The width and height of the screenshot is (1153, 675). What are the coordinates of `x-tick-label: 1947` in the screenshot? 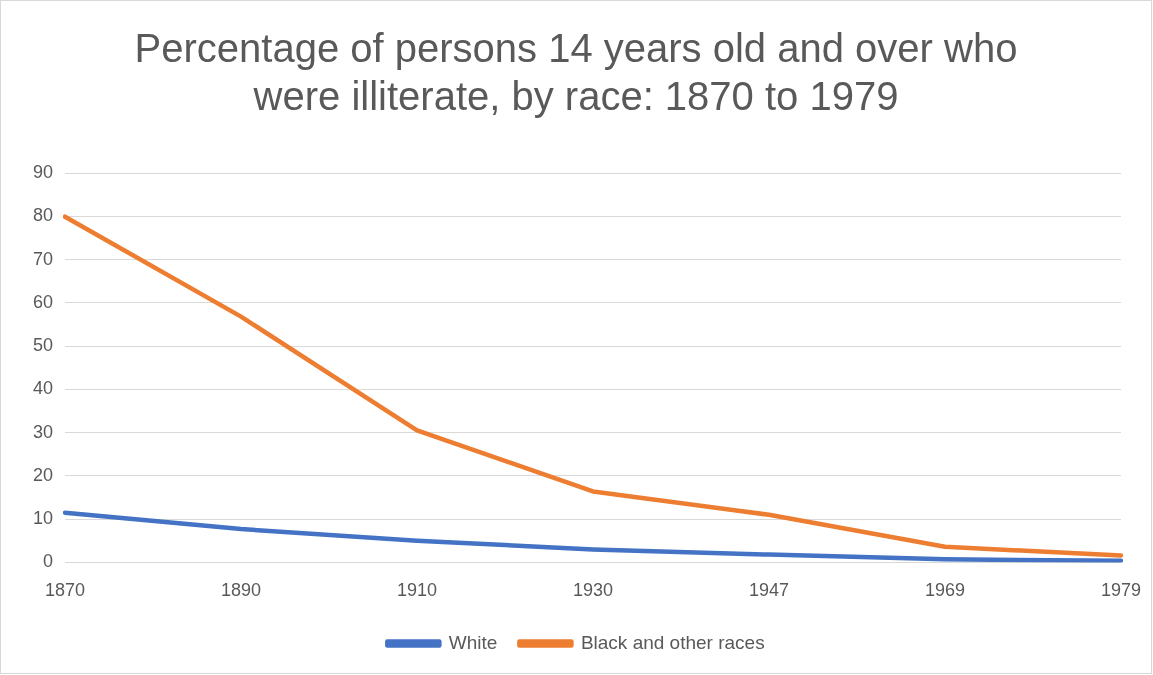 It's located at (769, 590).